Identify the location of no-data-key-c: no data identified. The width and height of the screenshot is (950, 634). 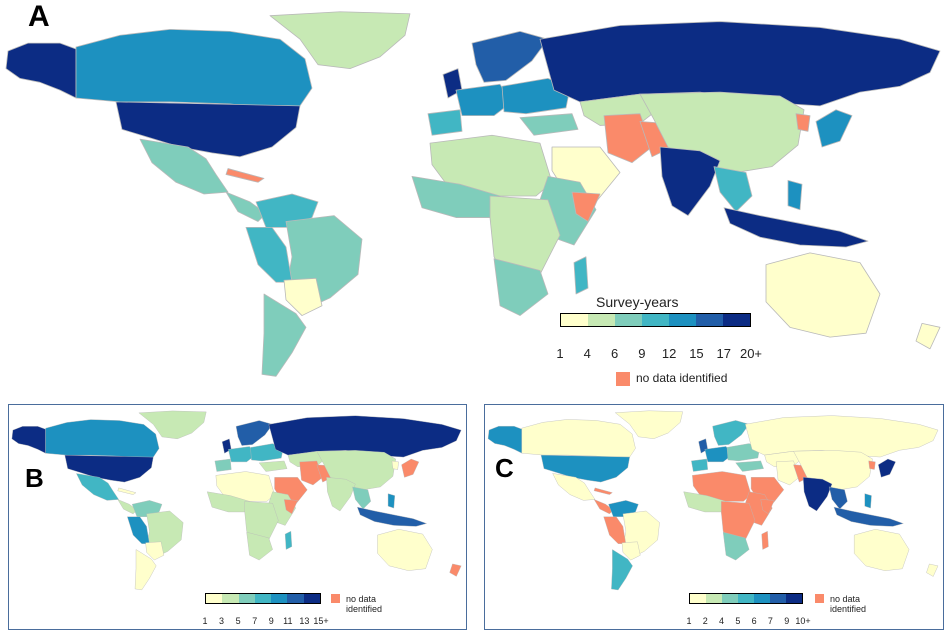
(840, 604).